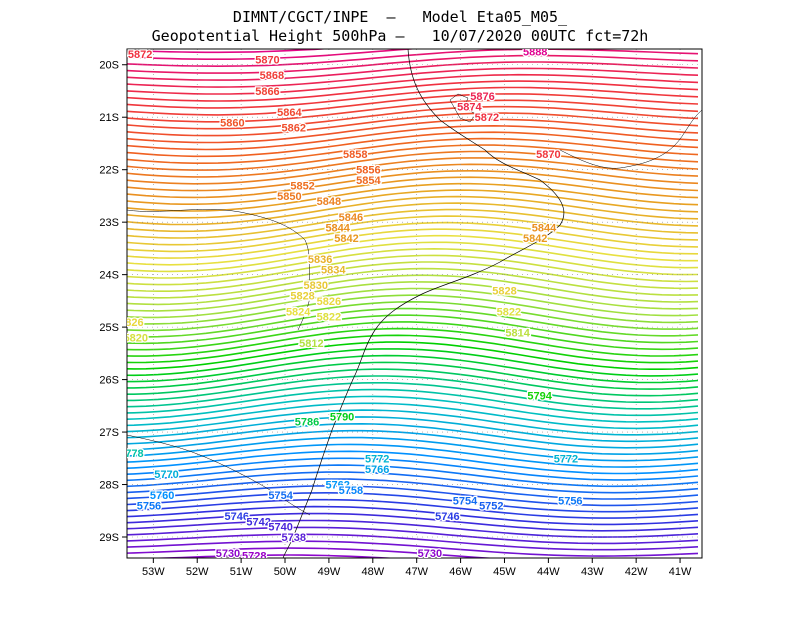  What do you see at coordinates (517, 333) in the screenshot?
I see `contour-label: 5814` at bounding box center [517, 333].